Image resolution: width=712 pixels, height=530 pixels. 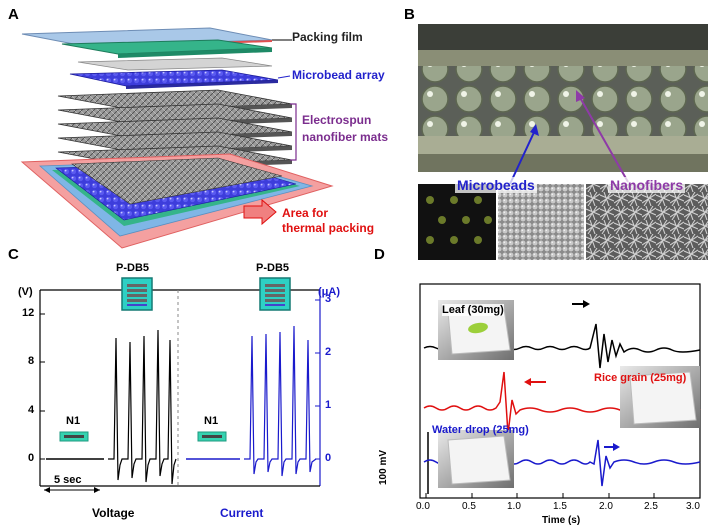 I want to click on leaf-label: Leaf (30mg), so click(x=473, y=310).